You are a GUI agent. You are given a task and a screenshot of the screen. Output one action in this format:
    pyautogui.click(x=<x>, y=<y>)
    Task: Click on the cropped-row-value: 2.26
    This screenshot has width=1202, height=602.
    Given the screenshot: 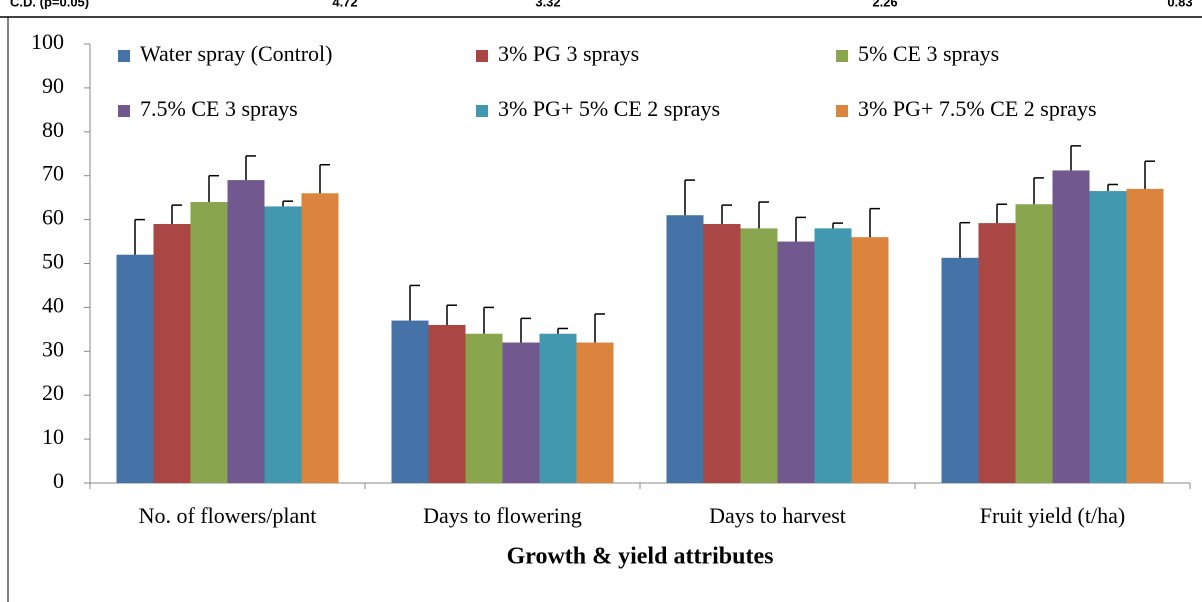 What is the action you would take?
    pyautogui.click(x=884, y=4)
    